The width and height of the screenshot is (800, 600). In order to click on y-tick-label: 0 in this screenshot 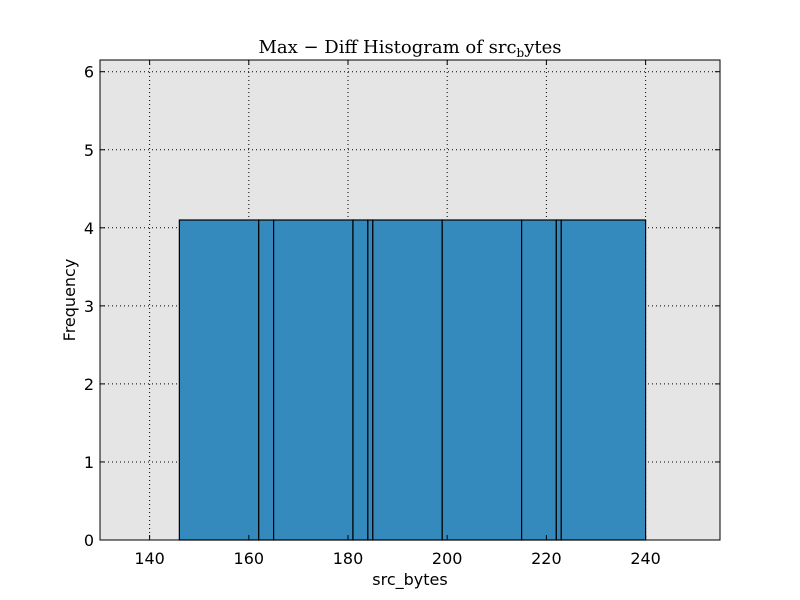, I will do `click(89, 540)`.